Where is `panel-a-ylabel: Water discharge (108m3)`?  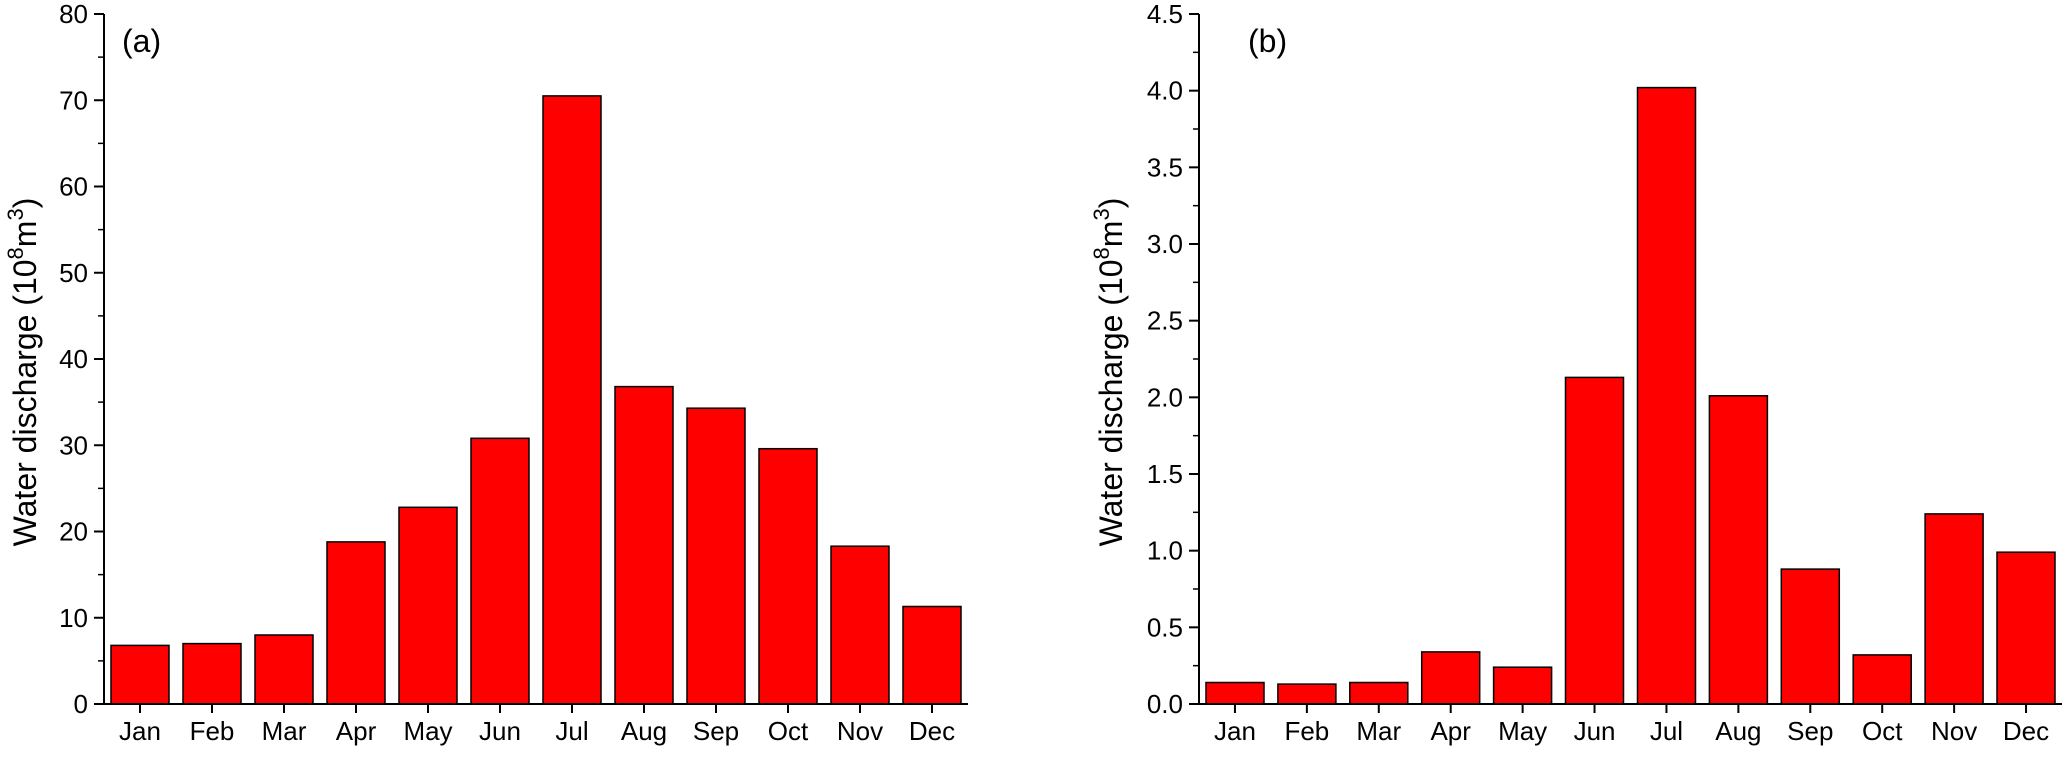 panel-a-ylabel: Water discharge (108m3) is located at coordinates (23, 372).